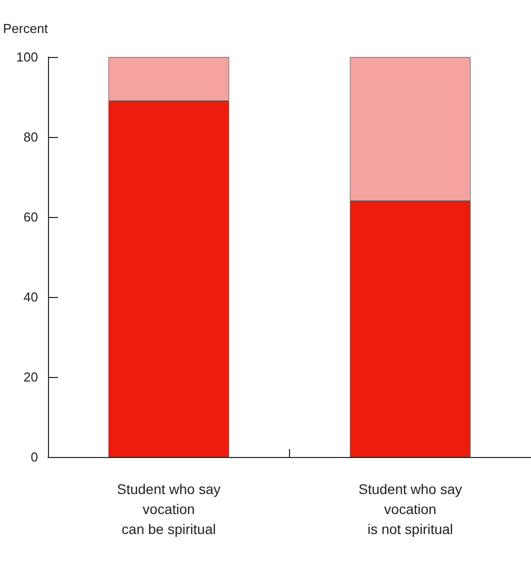 The width and height of the screenshot is (531, 583). I want to click on y-tick-label: 80, so click(31, 137).